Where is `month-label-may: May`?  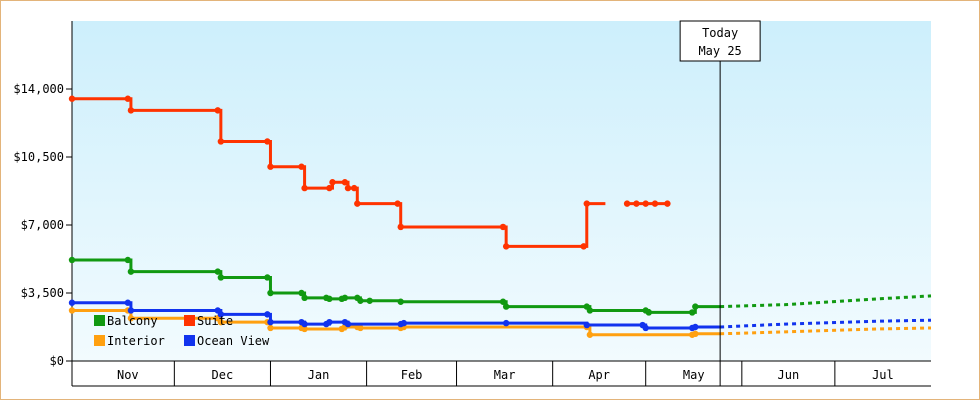
month-label-may: May is located at coordinates (694, 375).